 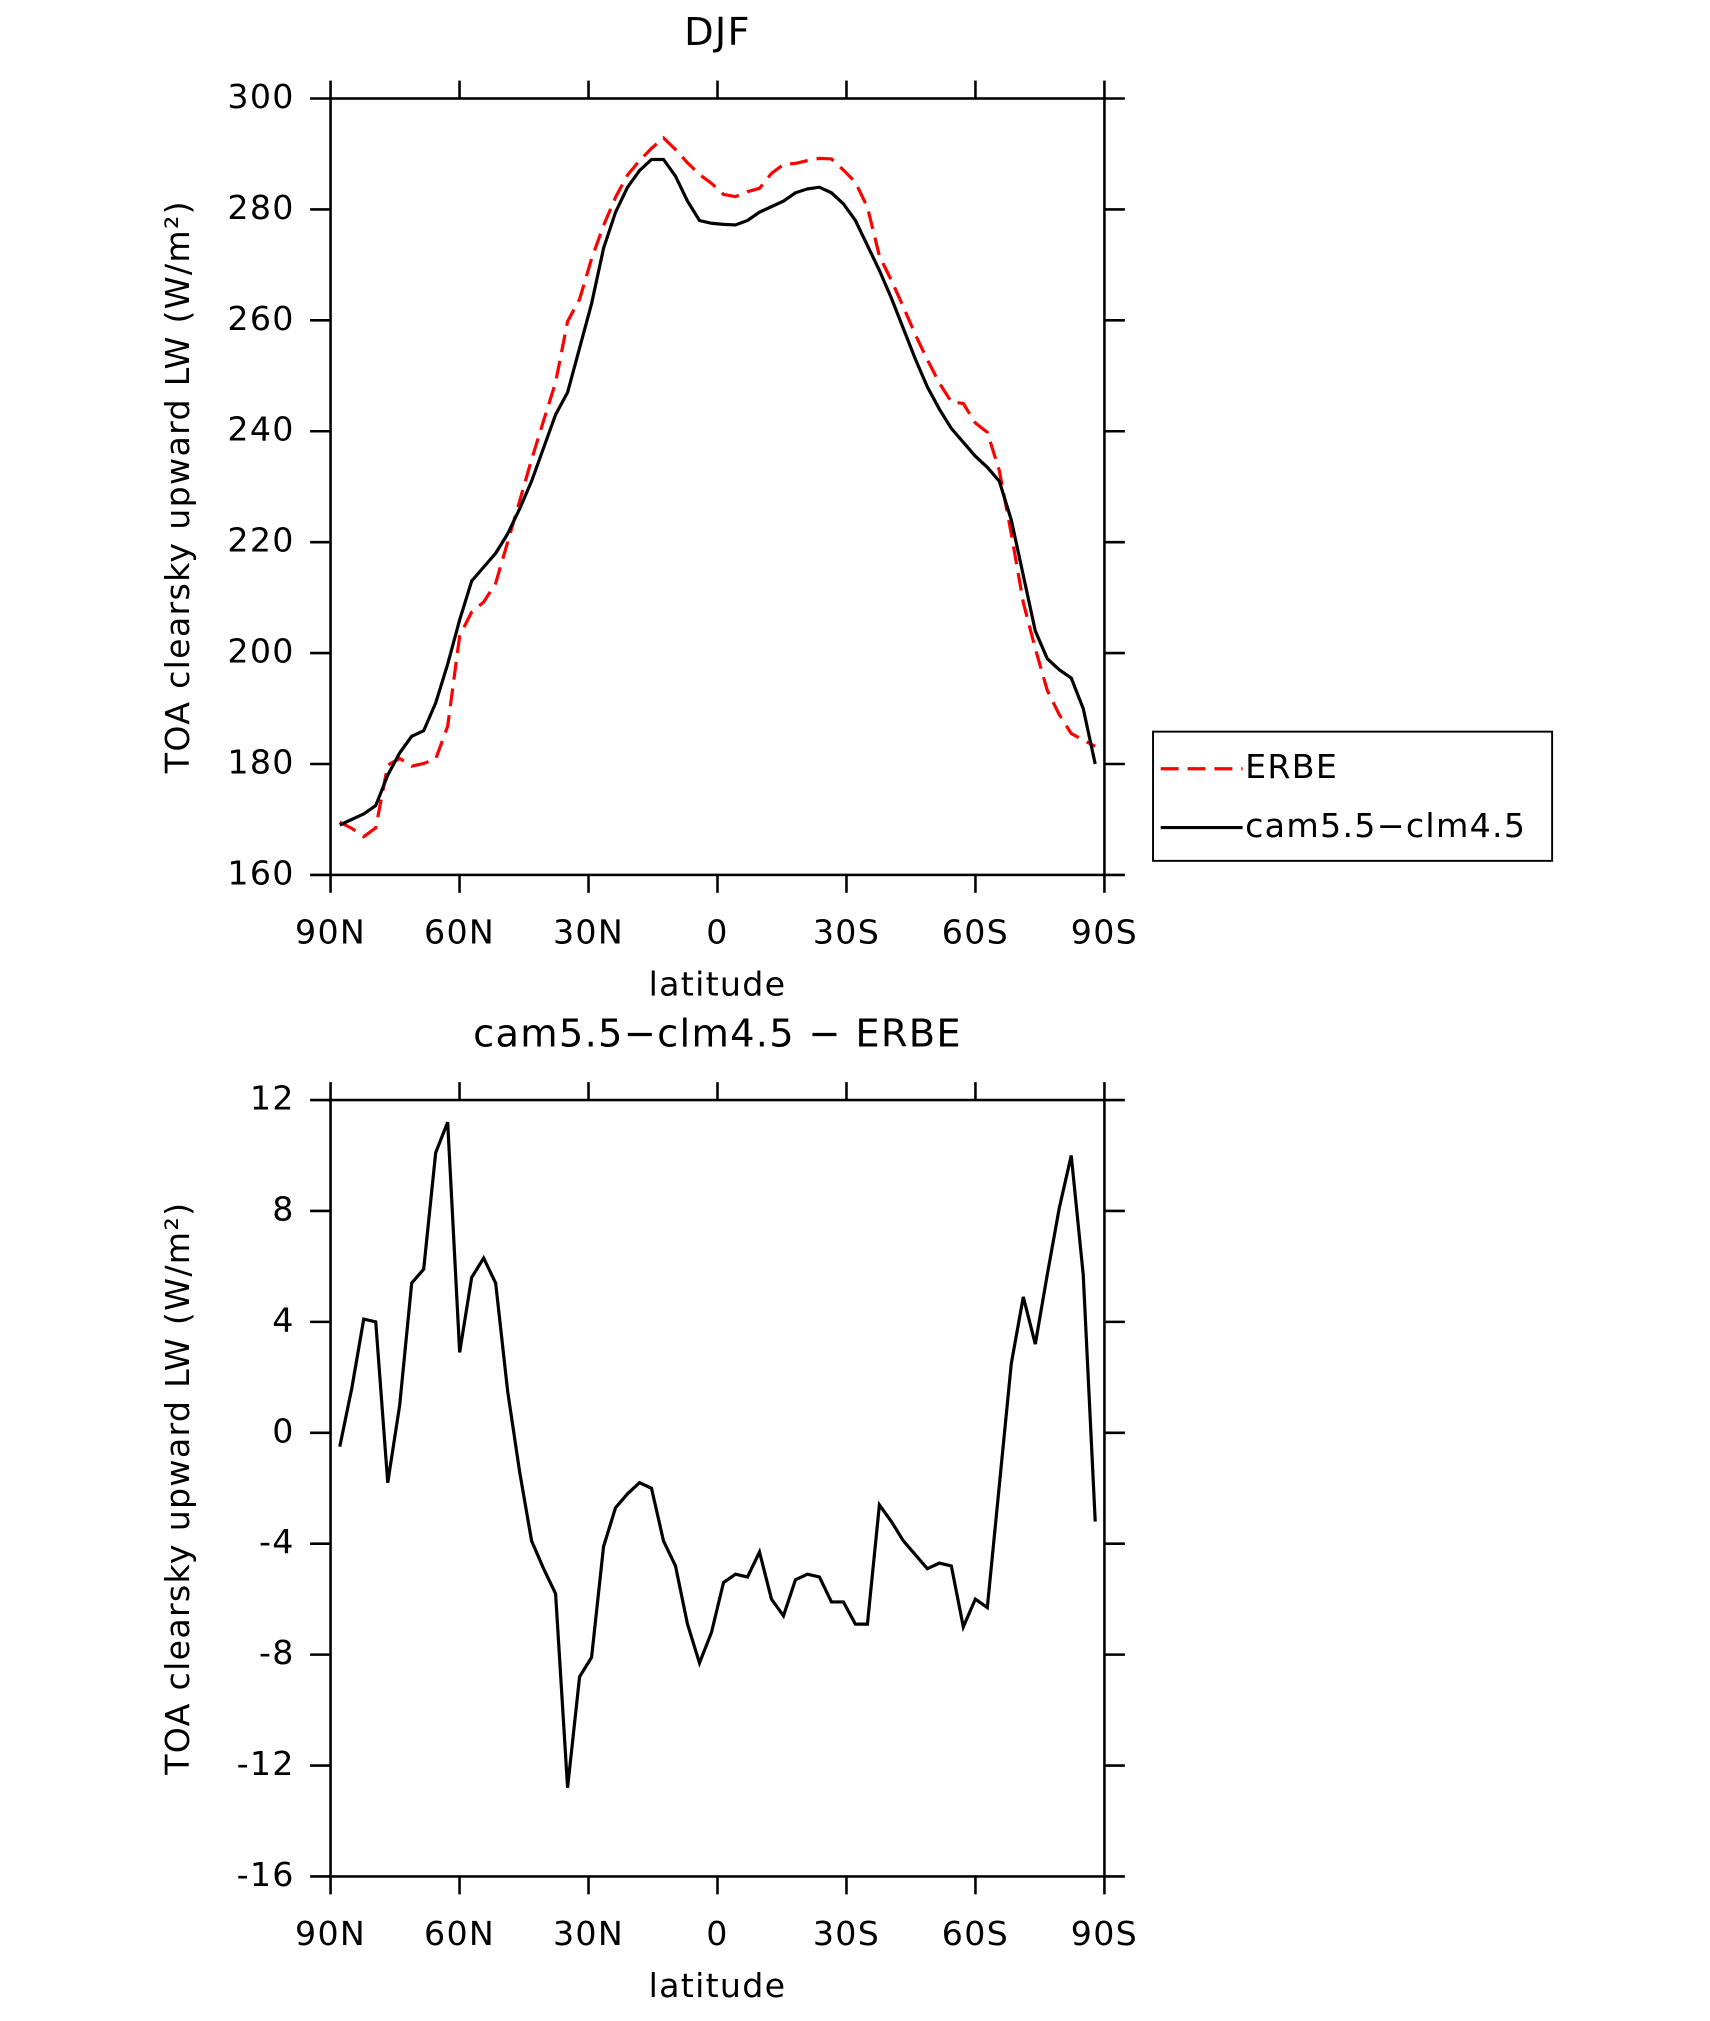 I want to click on y-tick-label: 12, so click(x=272, y=1098).